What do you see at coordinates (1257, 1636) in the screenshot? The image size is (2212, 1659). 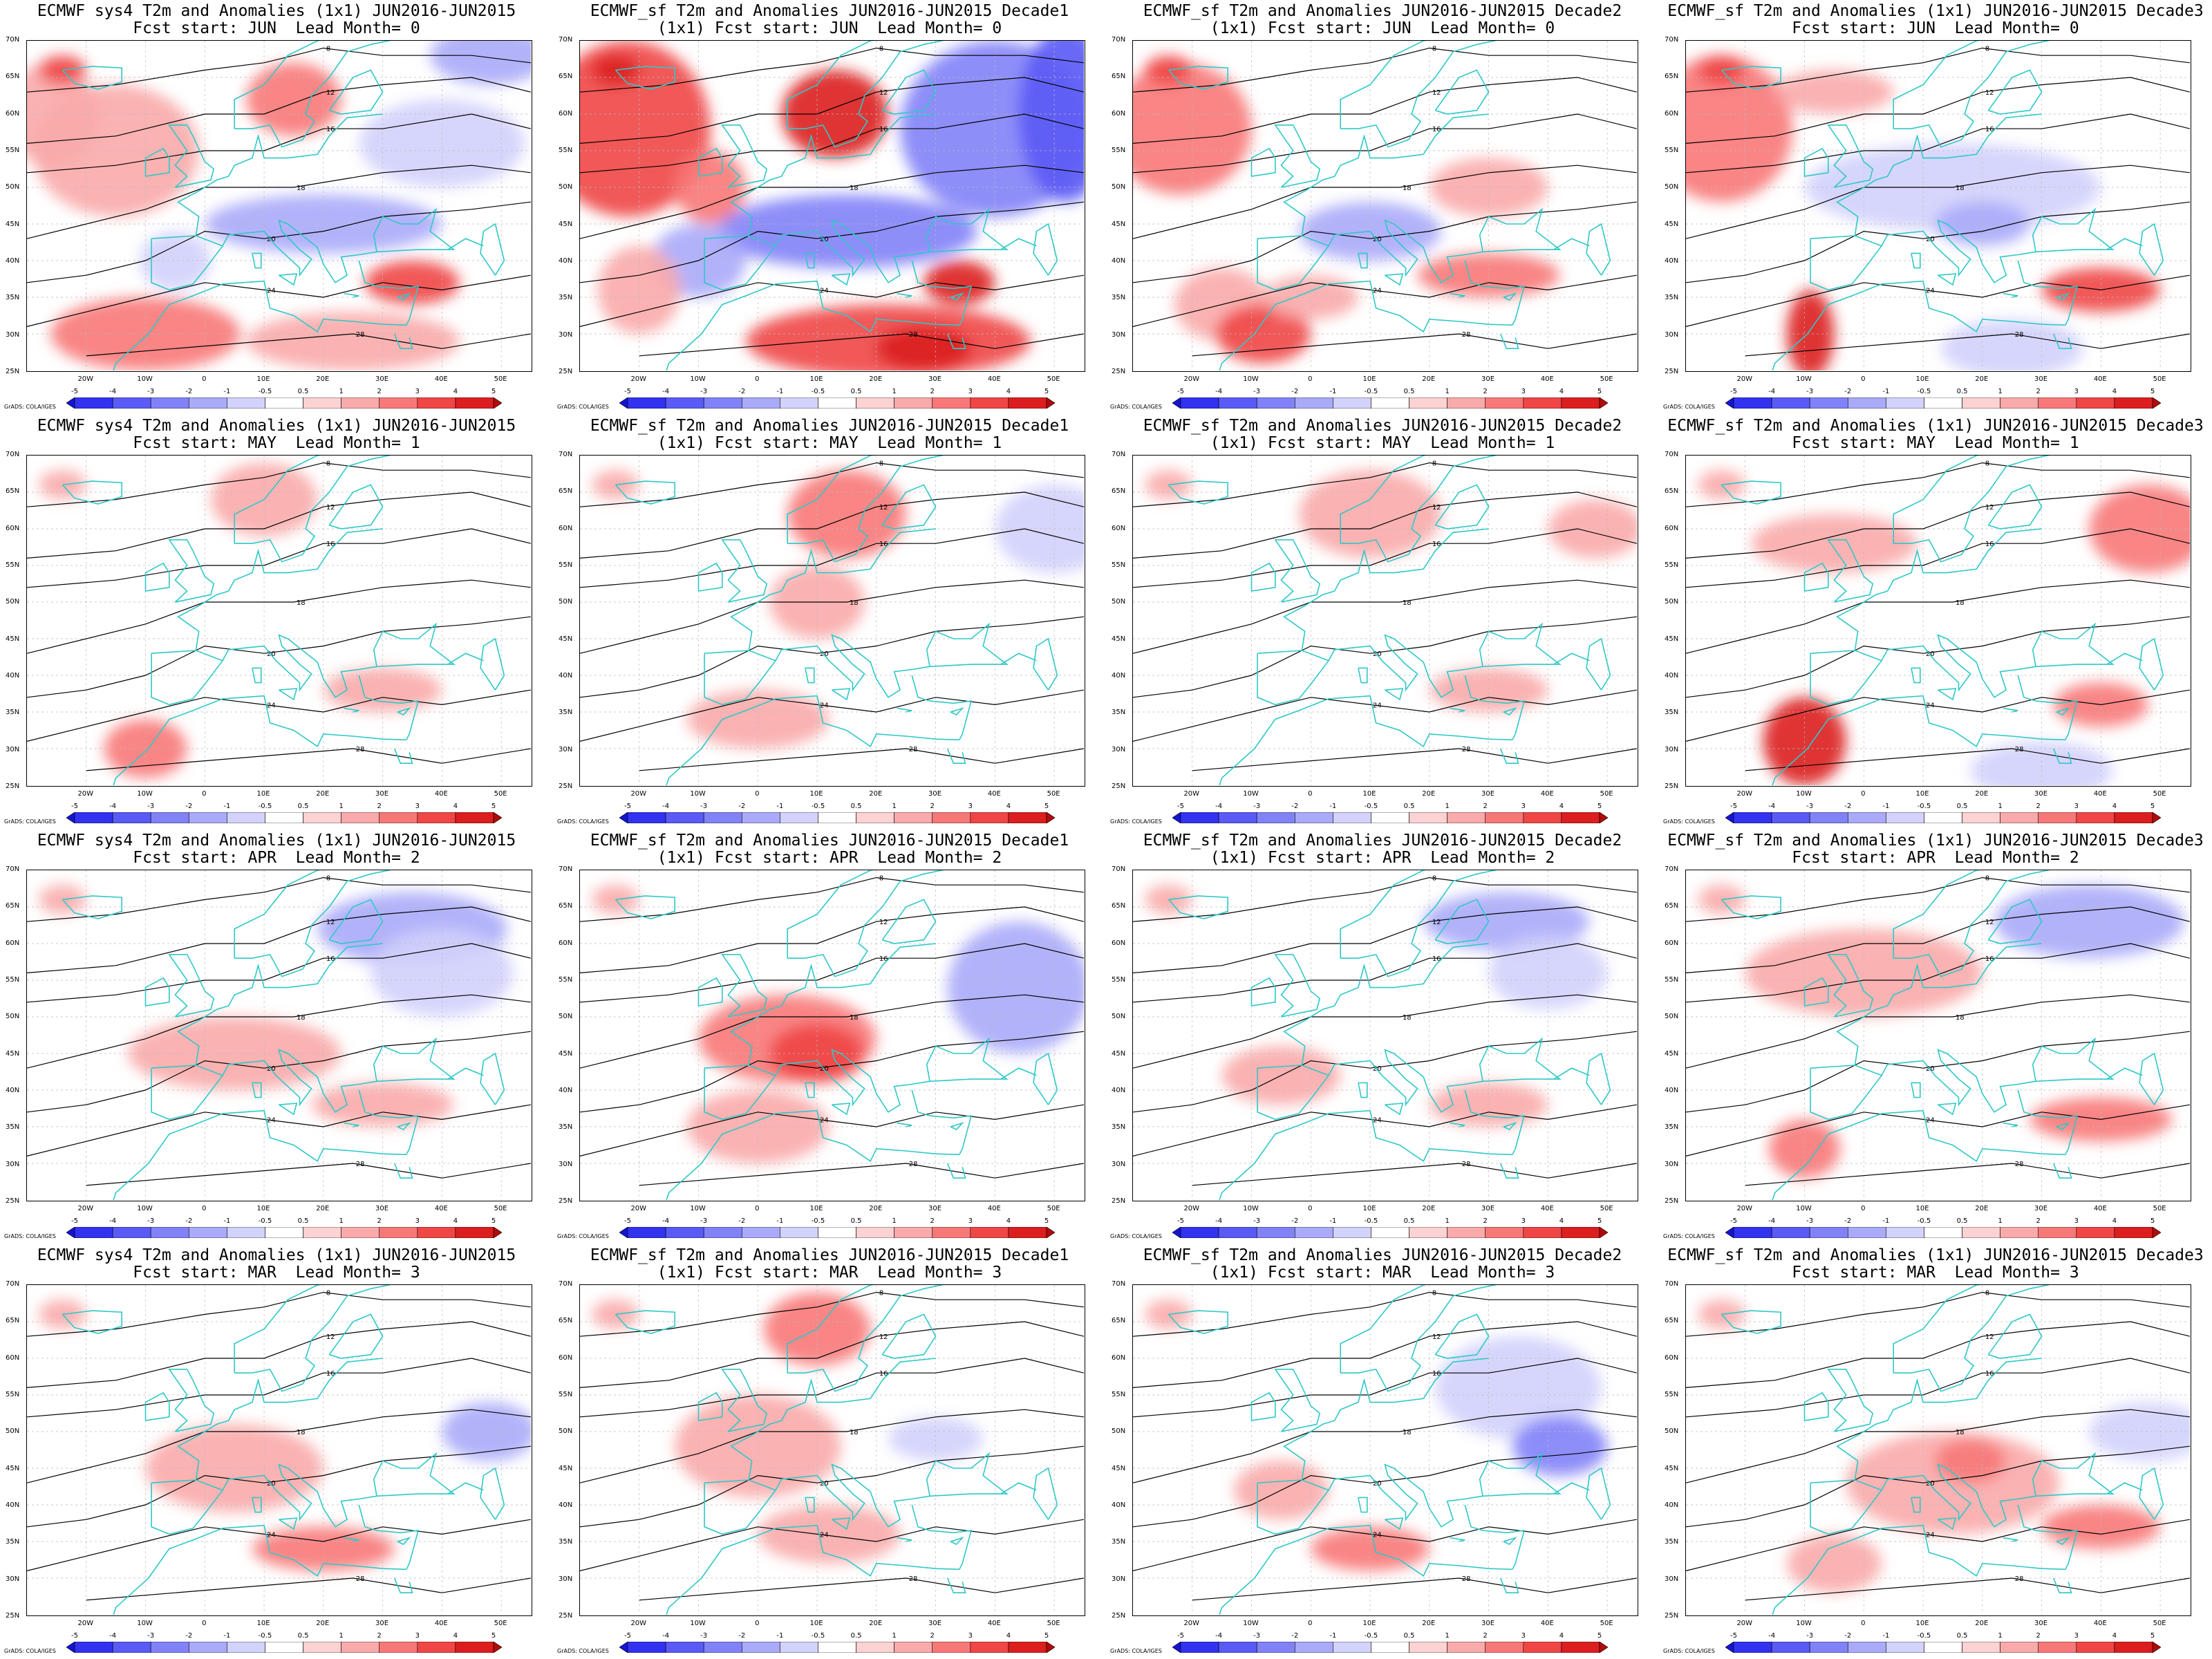 I see `colorbar-label: -3` at bounding box center [1257, 1636].